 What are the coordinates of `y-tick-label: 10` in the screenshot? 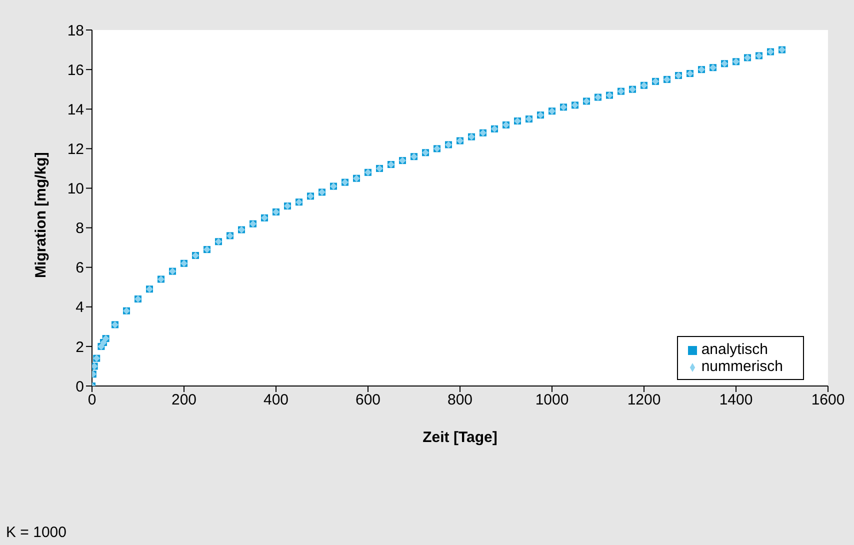 It's located at (75, 189).